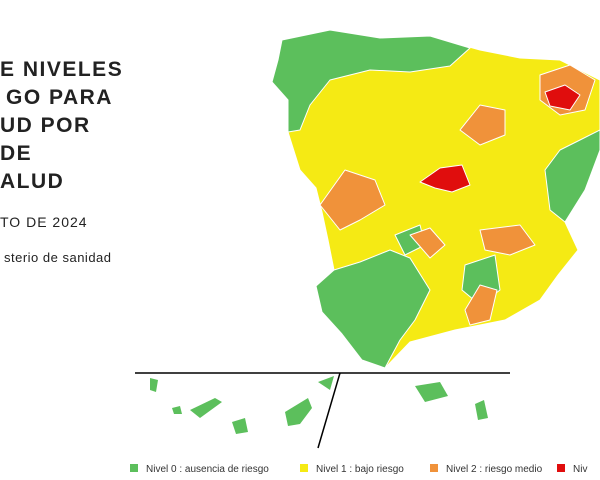 The image size is (600, 480). I want to click on northwest-region, so click(371, 81).